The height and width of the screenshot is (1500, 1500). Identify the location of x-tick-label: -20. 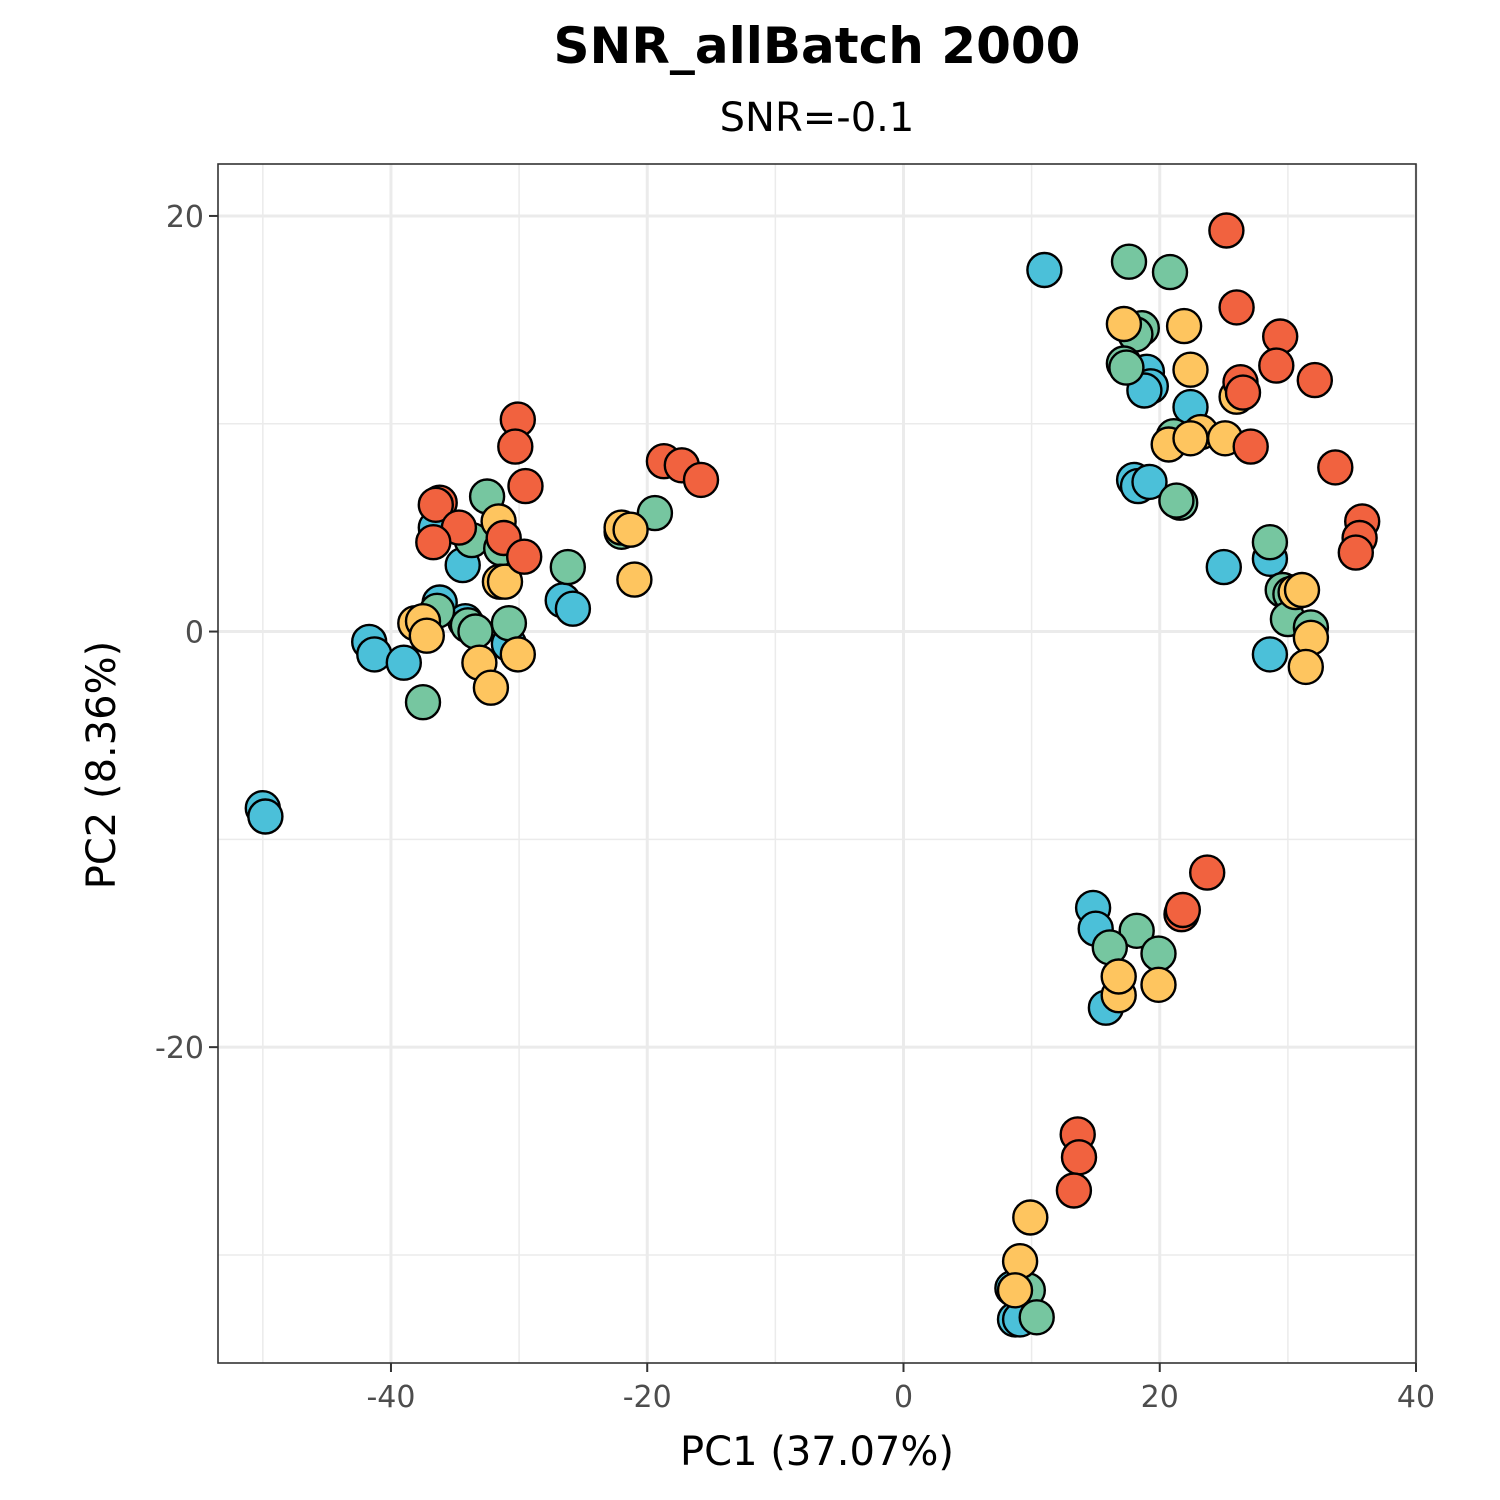
(647, 1397).